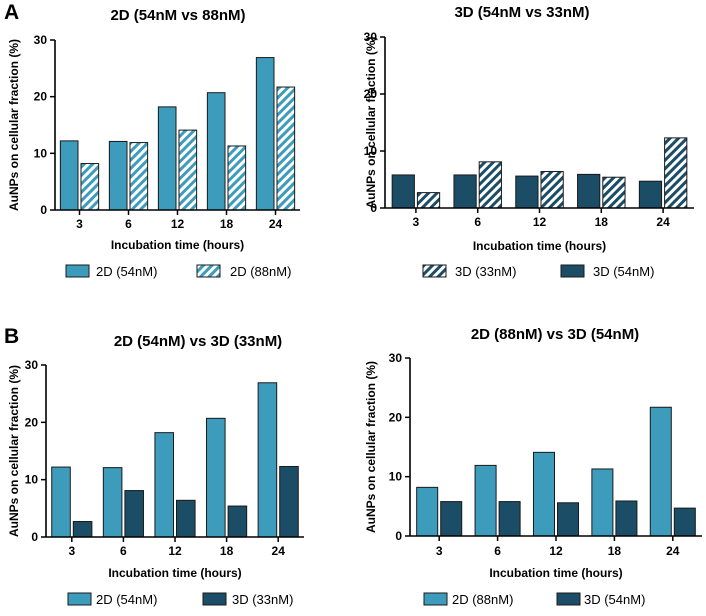 The width and height of the screenshot is (706, 616). Describe the element at coordinates (11, 12) in the screenshot. I see `panel-letter-a: A` at that location.